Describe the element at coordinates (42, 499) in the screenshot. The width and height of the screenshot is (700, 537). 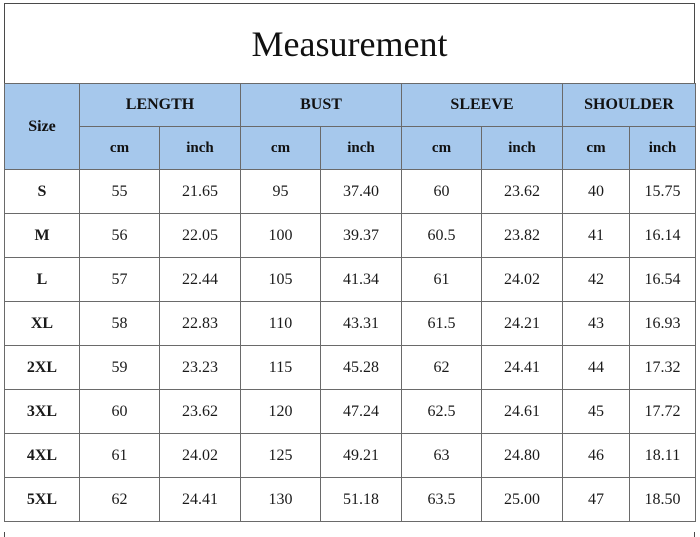
I see `size-cell: 5XL` at that location.